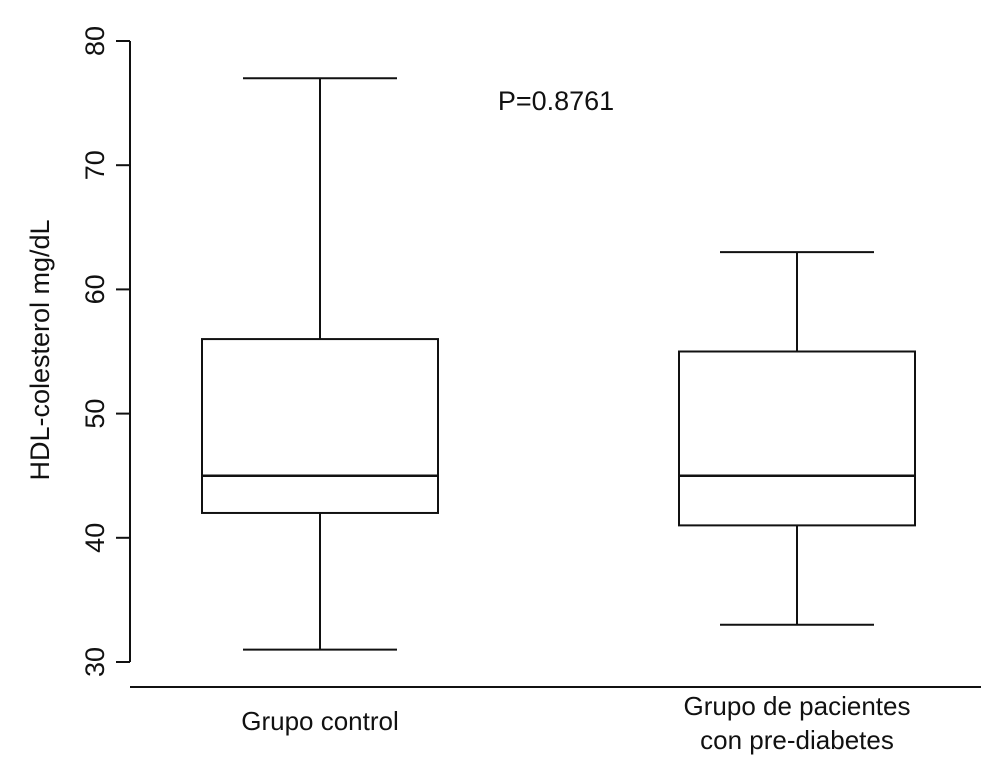 This screenshot has width=981, height=759. What do you see at coordinates (105, 351) in the screenshot?
I see `y-axis: 30 40 50 60 70 80` at bounding box center [105, 351].